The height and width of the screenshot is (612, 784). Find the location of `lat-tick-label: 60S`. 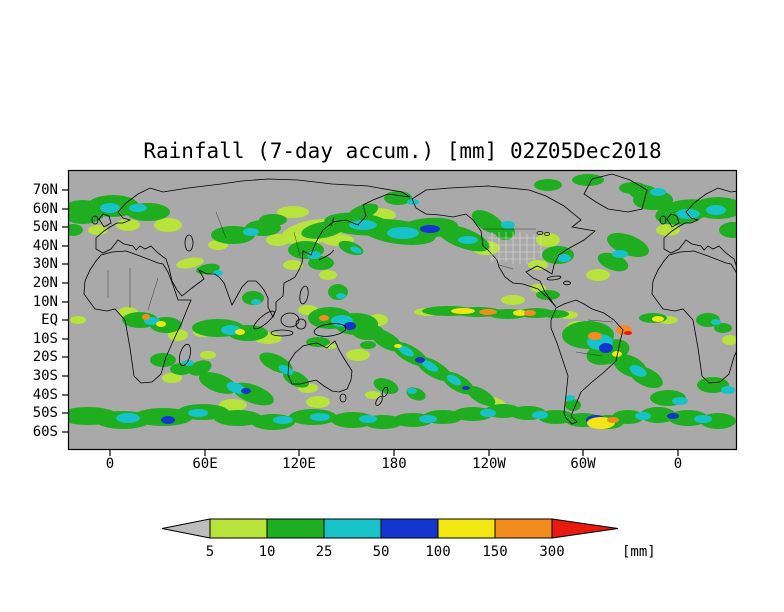

lat-tick-label: 60S is located at coordinates (45, 432).